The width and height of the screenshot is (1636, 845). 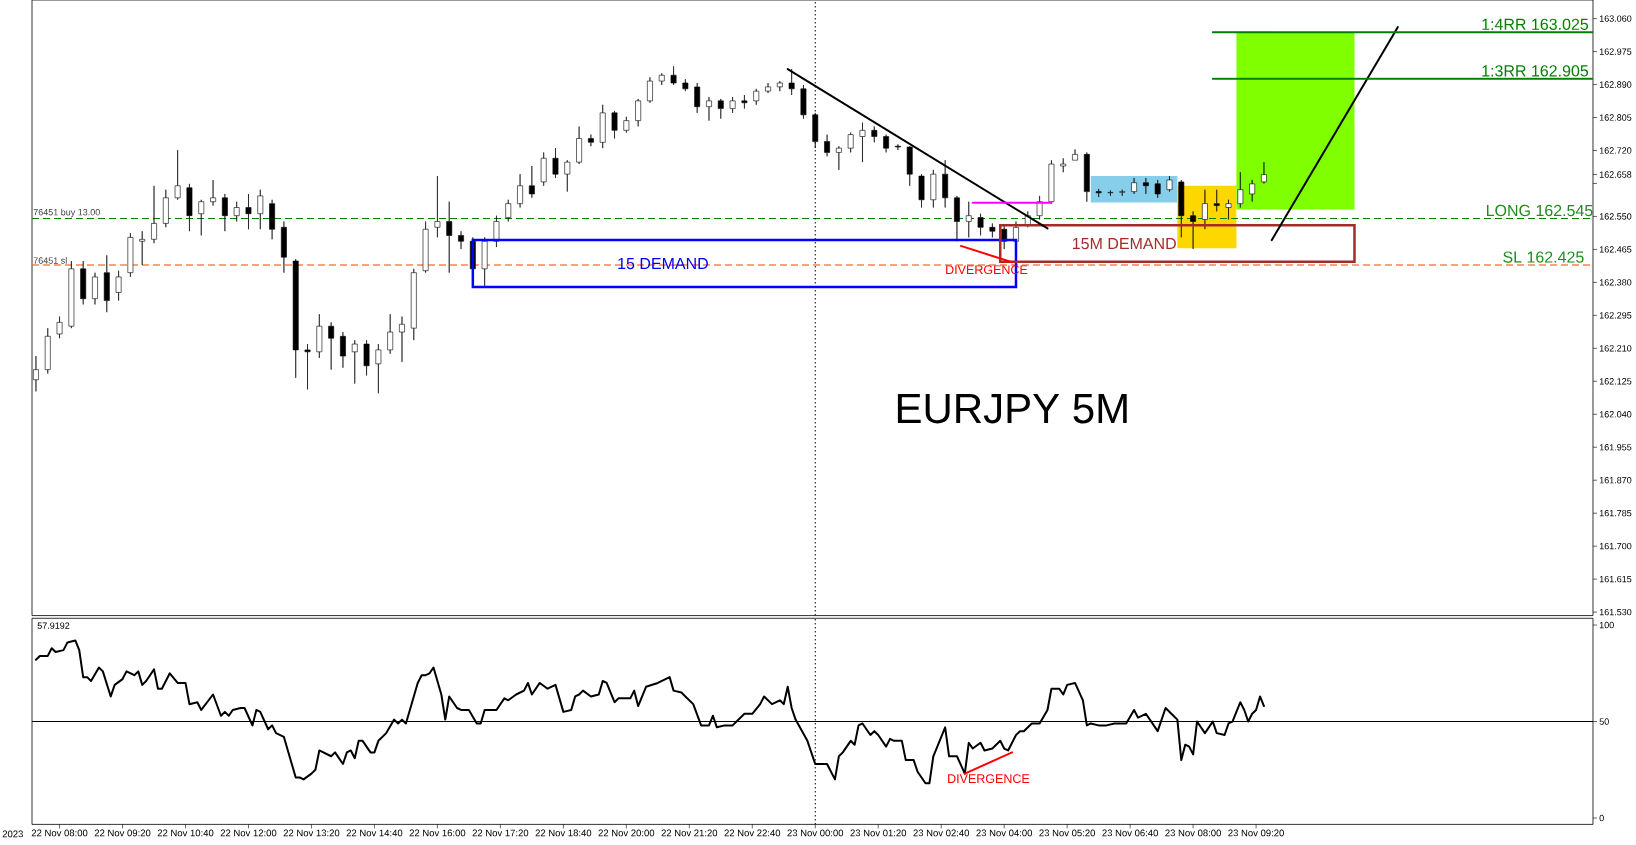 I want to click on x-tick-label: 22 Nov 12:00, so click(x=248, y=833).